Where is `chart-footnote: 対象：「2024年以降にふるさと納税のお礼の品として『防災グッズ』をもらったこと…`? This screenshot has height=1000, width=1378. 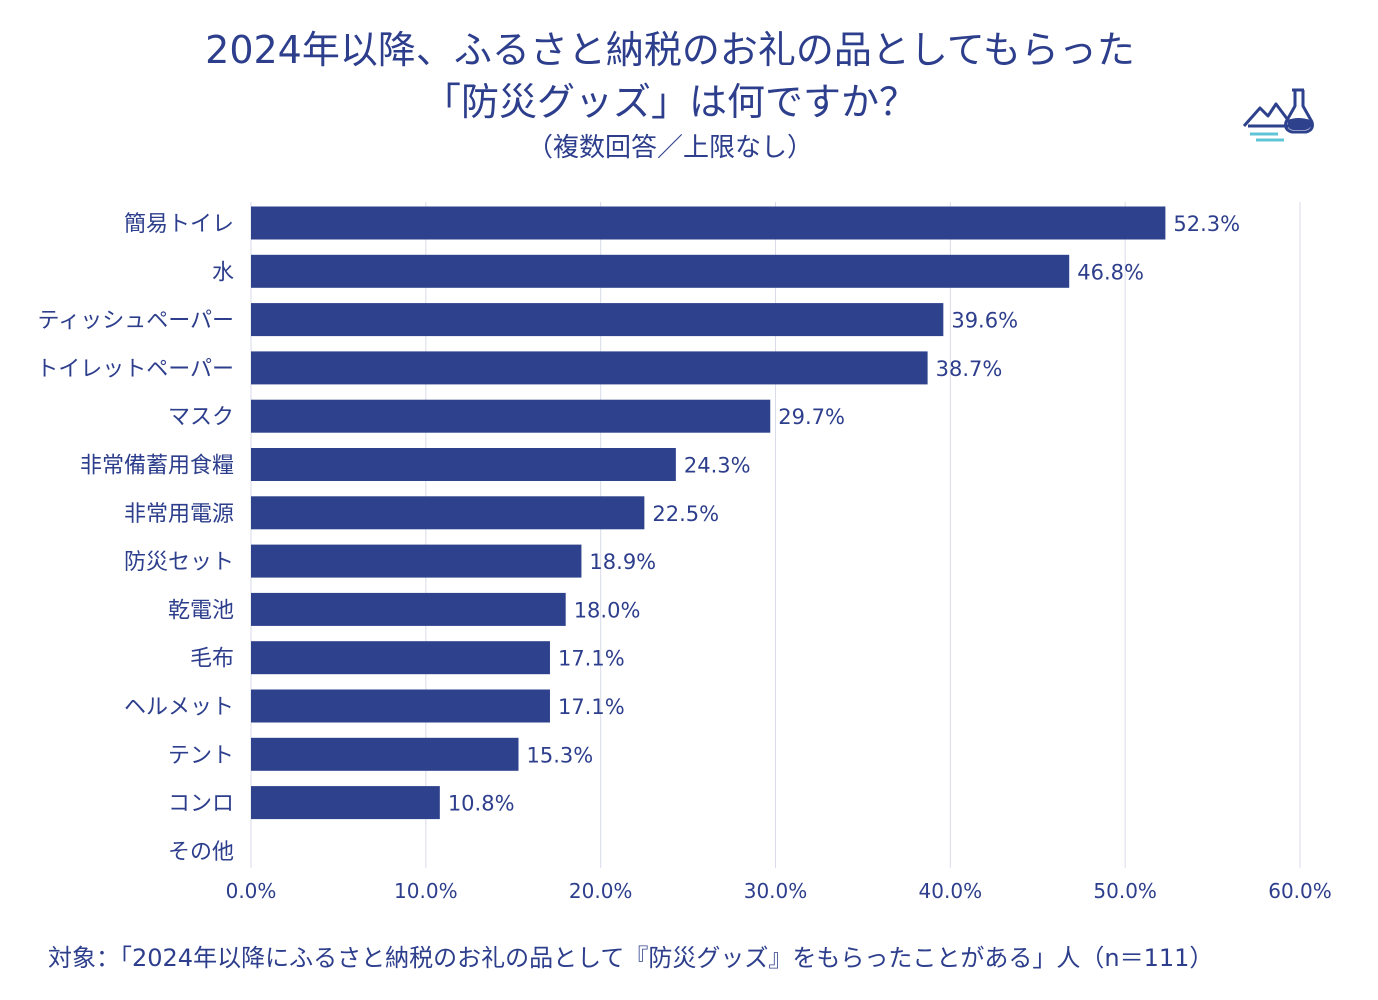
chart-footnote: 対象：「2024年以降にふるさと納税のお礼の品として『防災グッズ』をもらったこと… is located at coordinates (631, 958).